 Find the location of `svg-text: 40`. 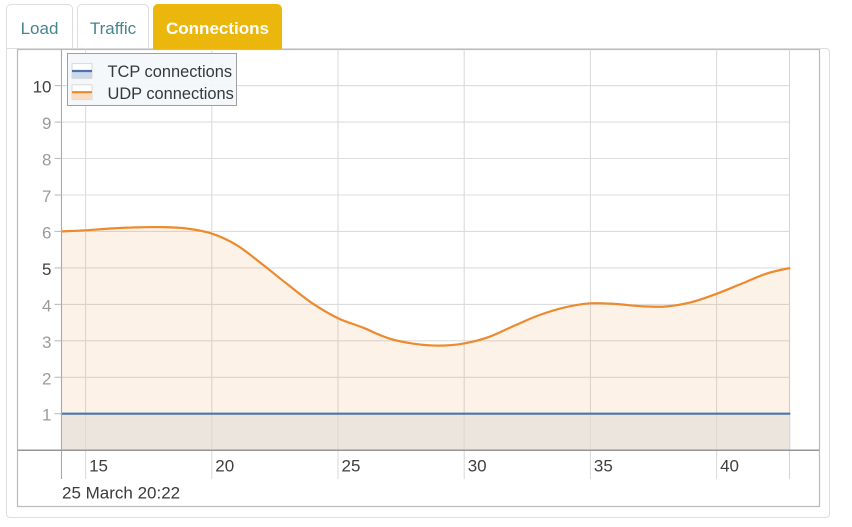

svg-text: 40 is located at coordinates (729, 466).